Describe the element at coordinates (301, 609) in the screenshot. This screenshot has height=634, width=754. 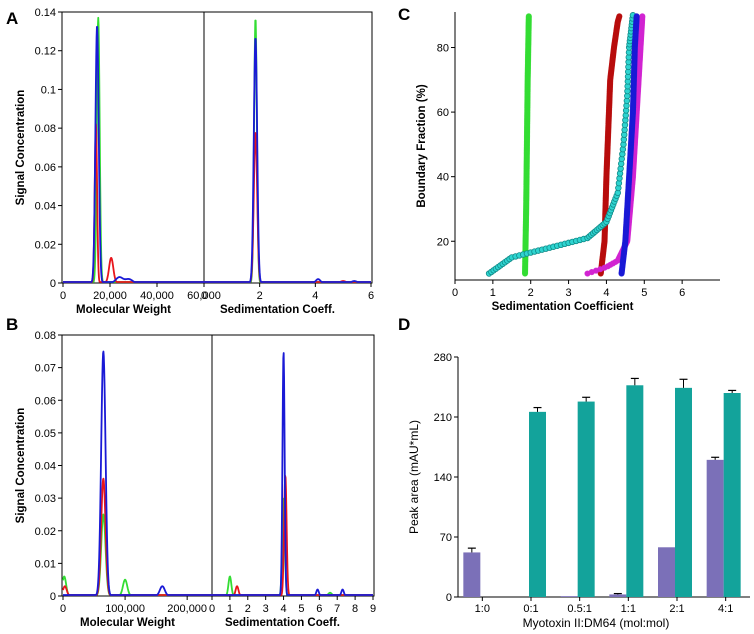
I see `x-tick-label: 5` at that location.